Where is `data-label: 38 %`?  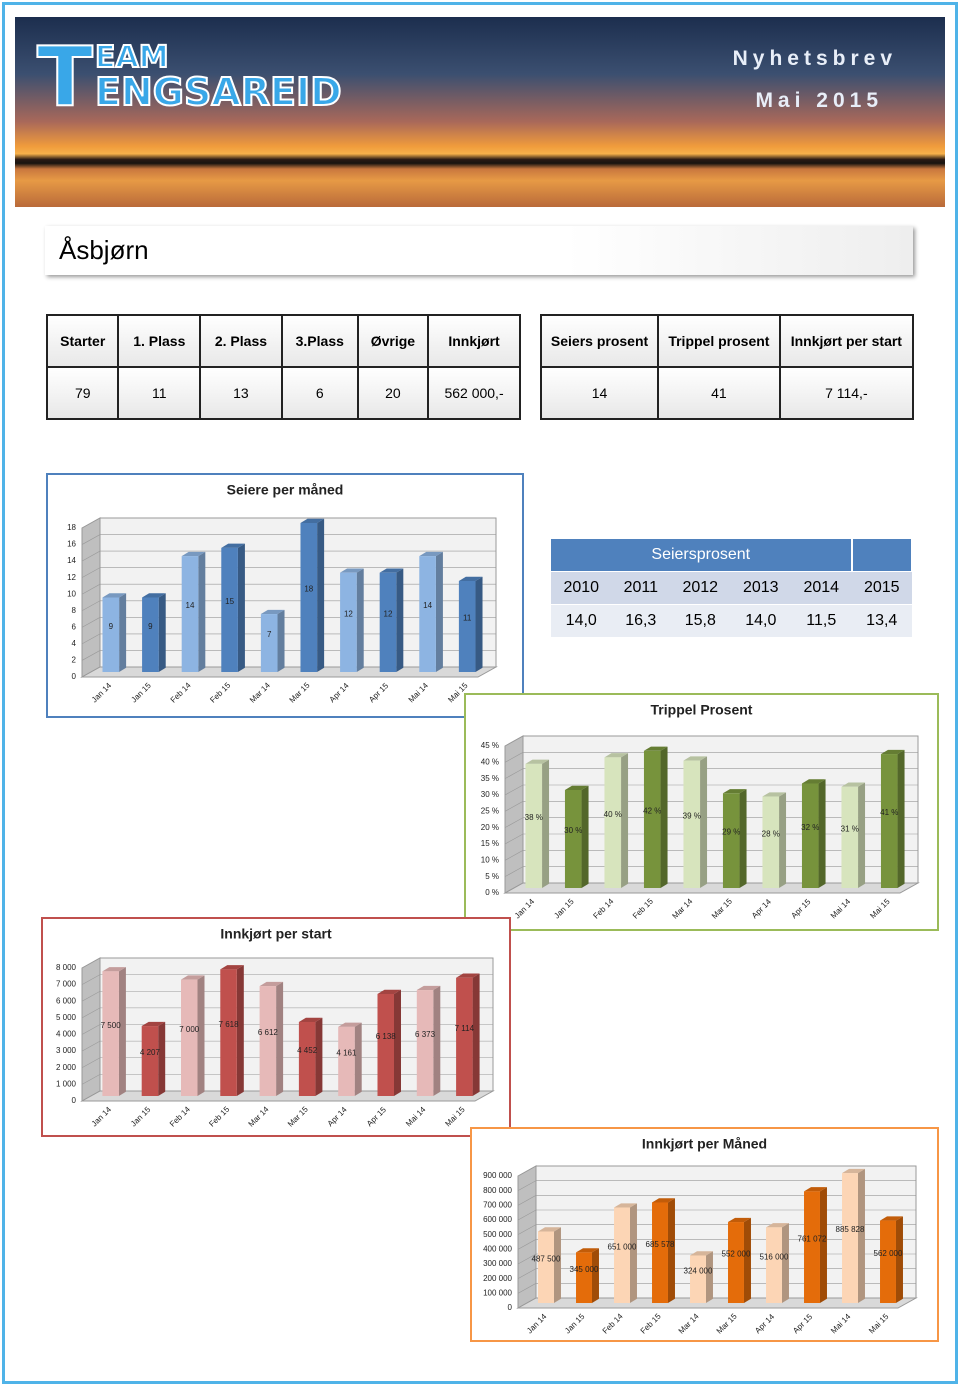
data-label: 38 % is located at coordinates (534, 817).